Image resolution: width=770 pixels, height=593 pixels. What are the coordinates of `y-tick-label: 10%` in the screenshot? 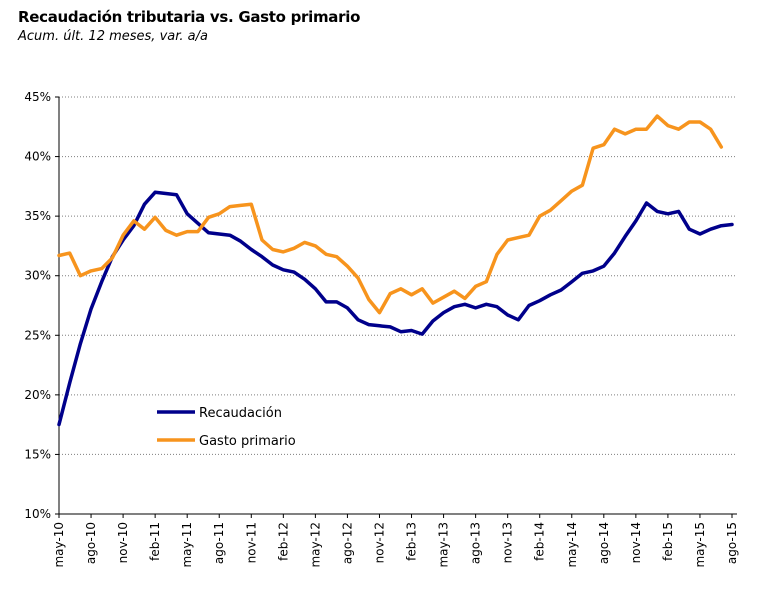 It's located at (37, 514).